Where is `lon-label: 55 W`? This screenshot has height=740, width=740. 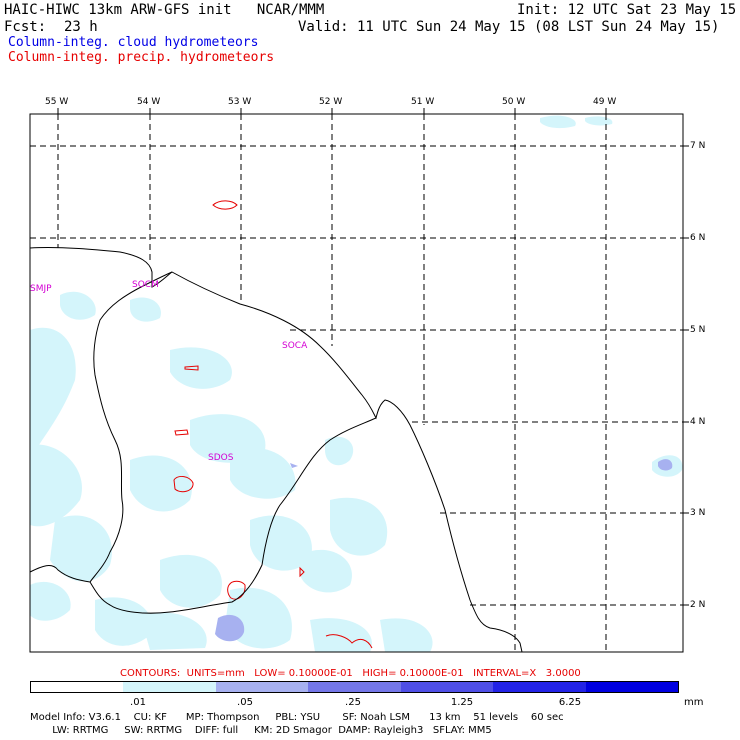 lon-label: 55 W is located at coordinates (57, 102).